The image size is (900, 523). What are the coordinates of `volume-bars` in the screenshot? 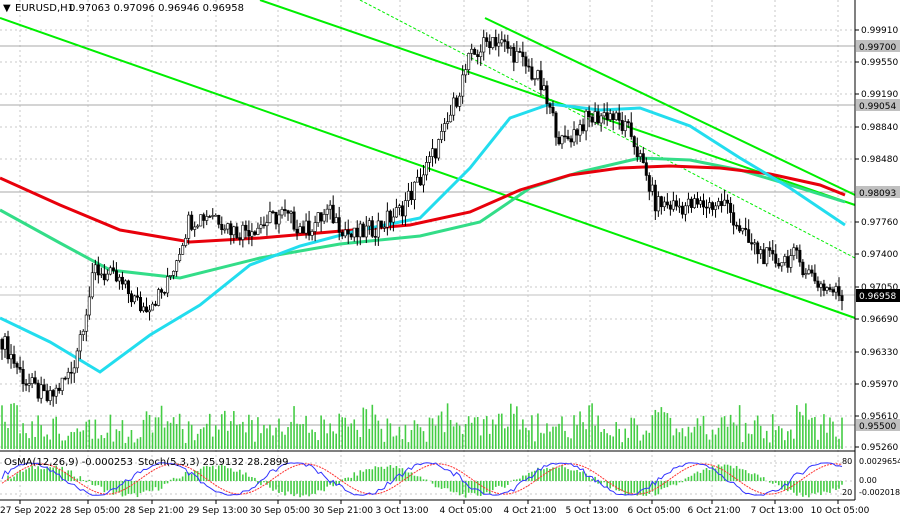 It's located at (422, 426).